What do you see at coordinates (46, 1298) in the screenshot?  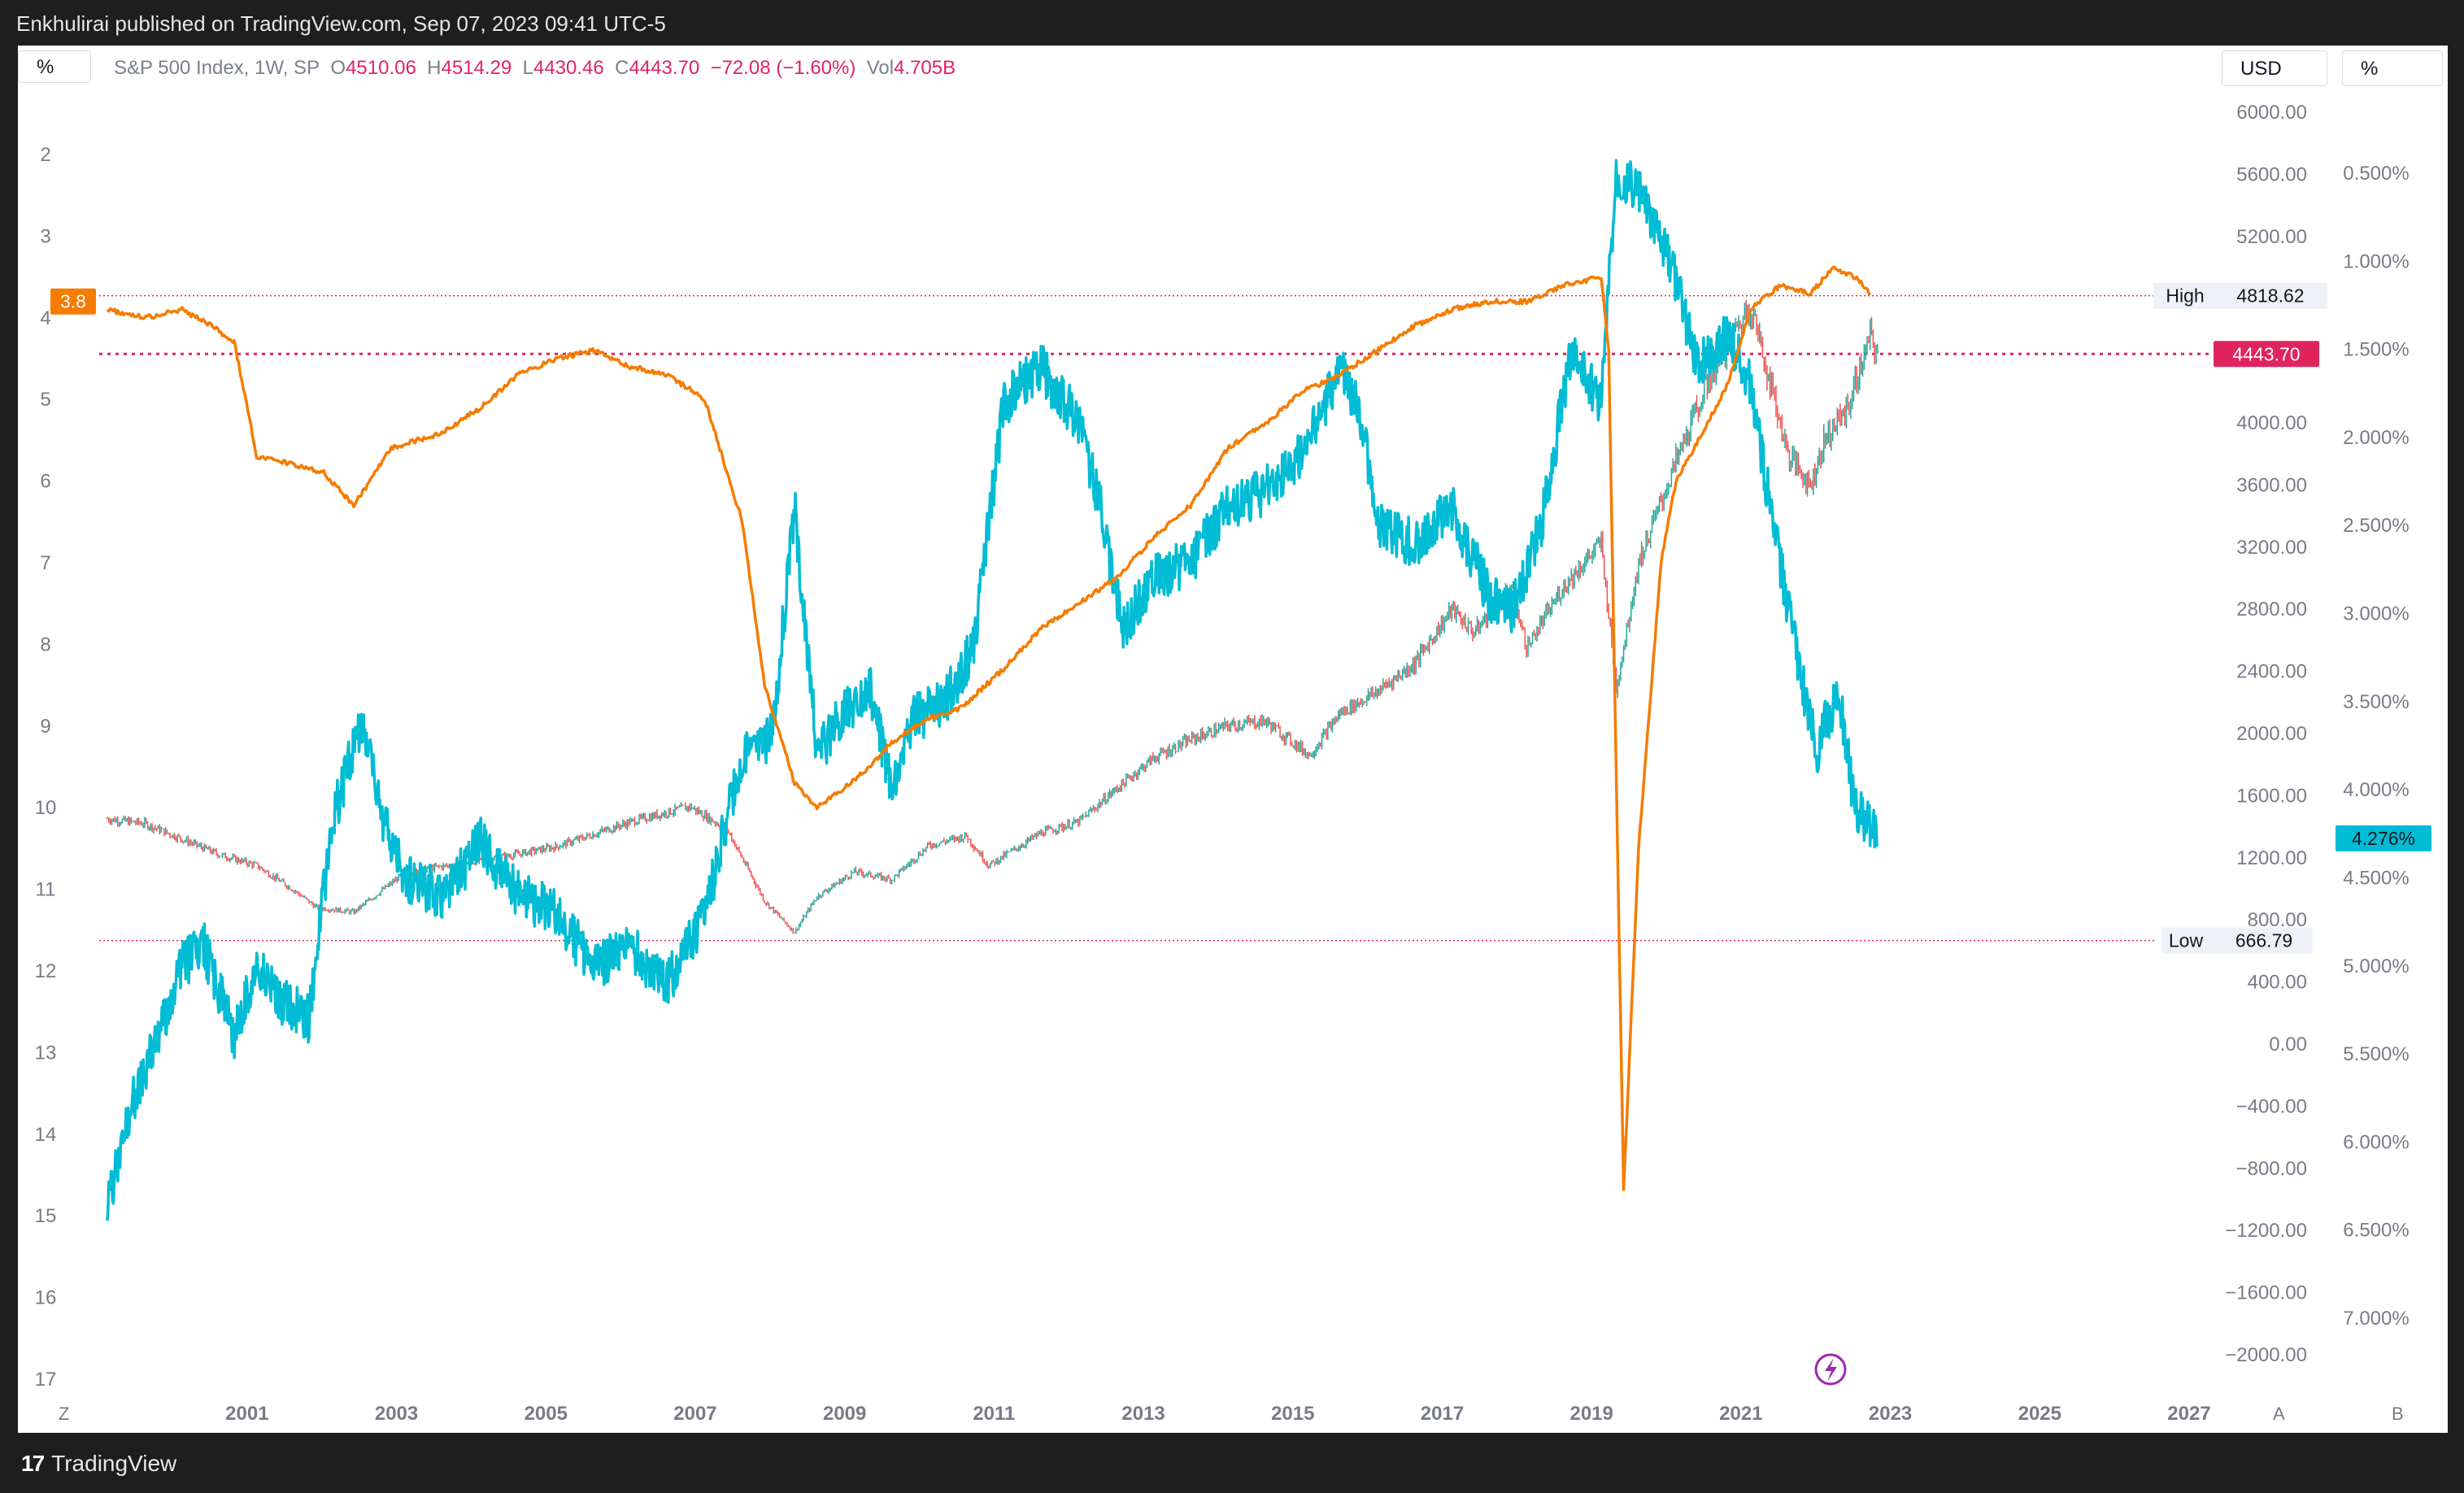 I see `left-axis-tick: 16` at bounding box center [46, 1298].